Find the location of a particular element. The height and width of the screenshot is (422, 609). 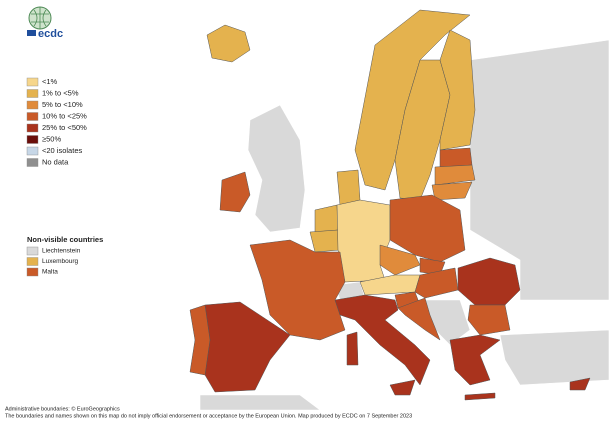

logo: ecdc is located at coordinates (45, 23).